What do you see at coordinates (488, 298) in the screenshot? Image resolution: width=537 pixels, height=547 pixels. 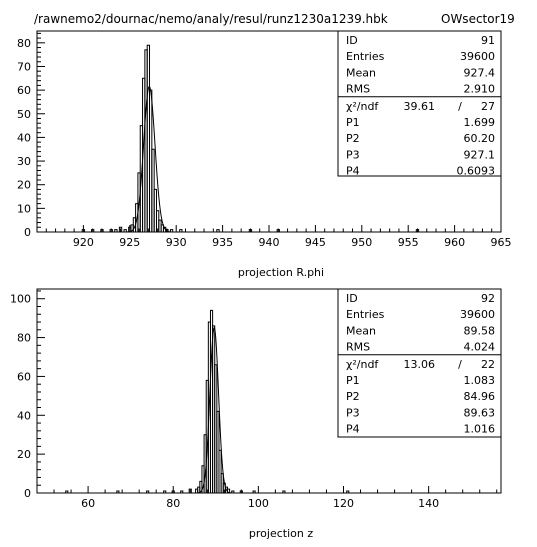 I see `stats-id-value: 92` at bounding box center [488, 298].